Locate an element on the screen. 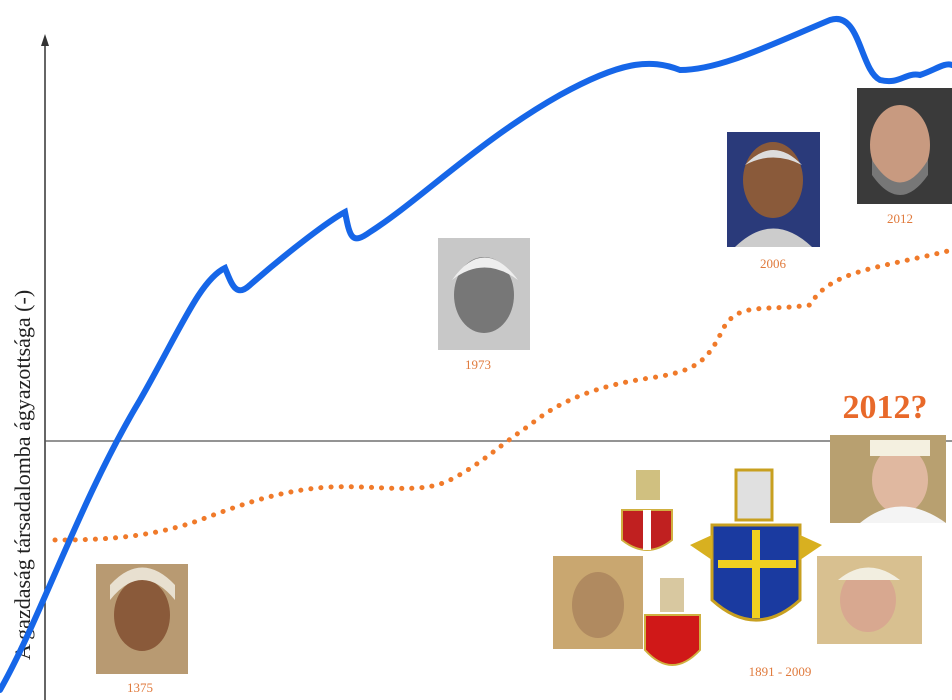 Image resolution: width=952 pixels, height=700 pixels. highlight: 2012? is located at coordinates (885, 407).